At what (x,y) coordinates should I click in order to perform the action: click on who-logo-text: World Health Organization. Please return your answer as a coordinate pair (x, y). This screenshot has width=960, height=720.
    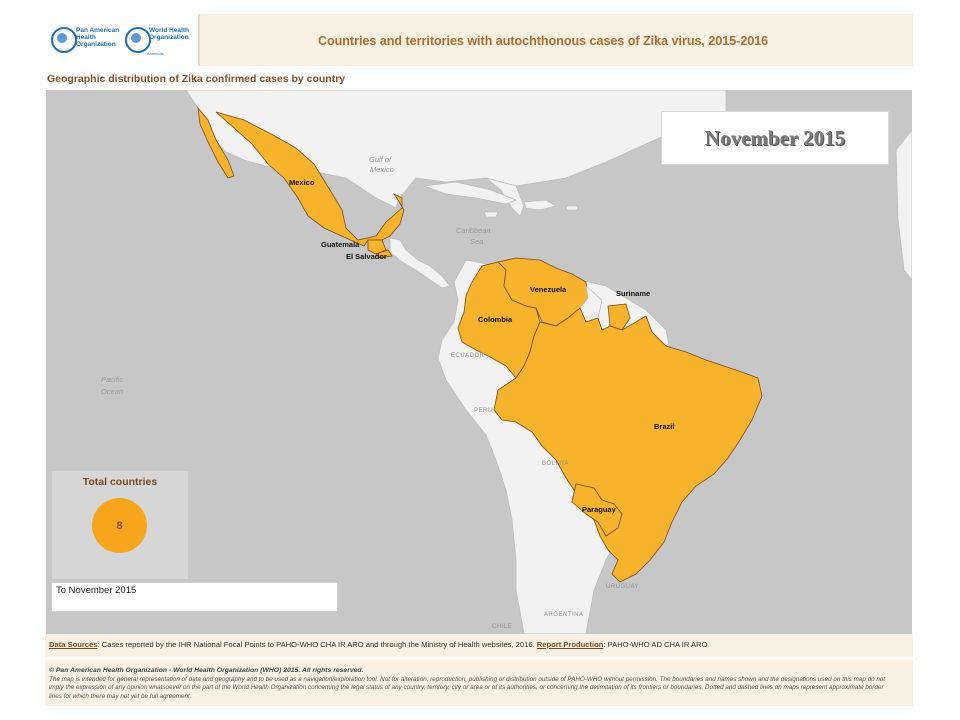
    Looking at the image, I should click on (169, 34).